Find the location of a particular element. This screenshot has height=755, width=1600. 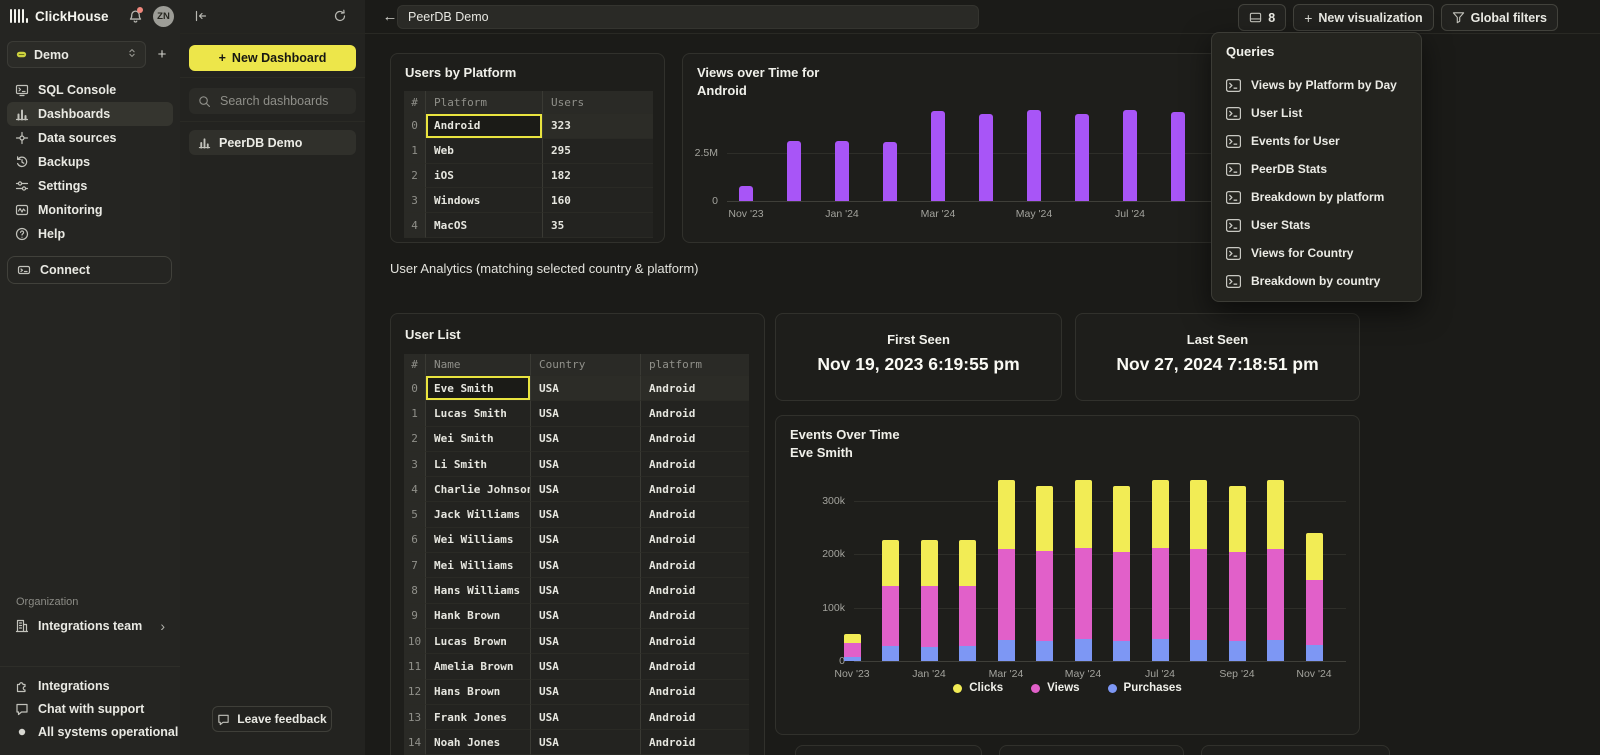

new-visualization-button: + New visualization is located at coordinates (1363, 17).